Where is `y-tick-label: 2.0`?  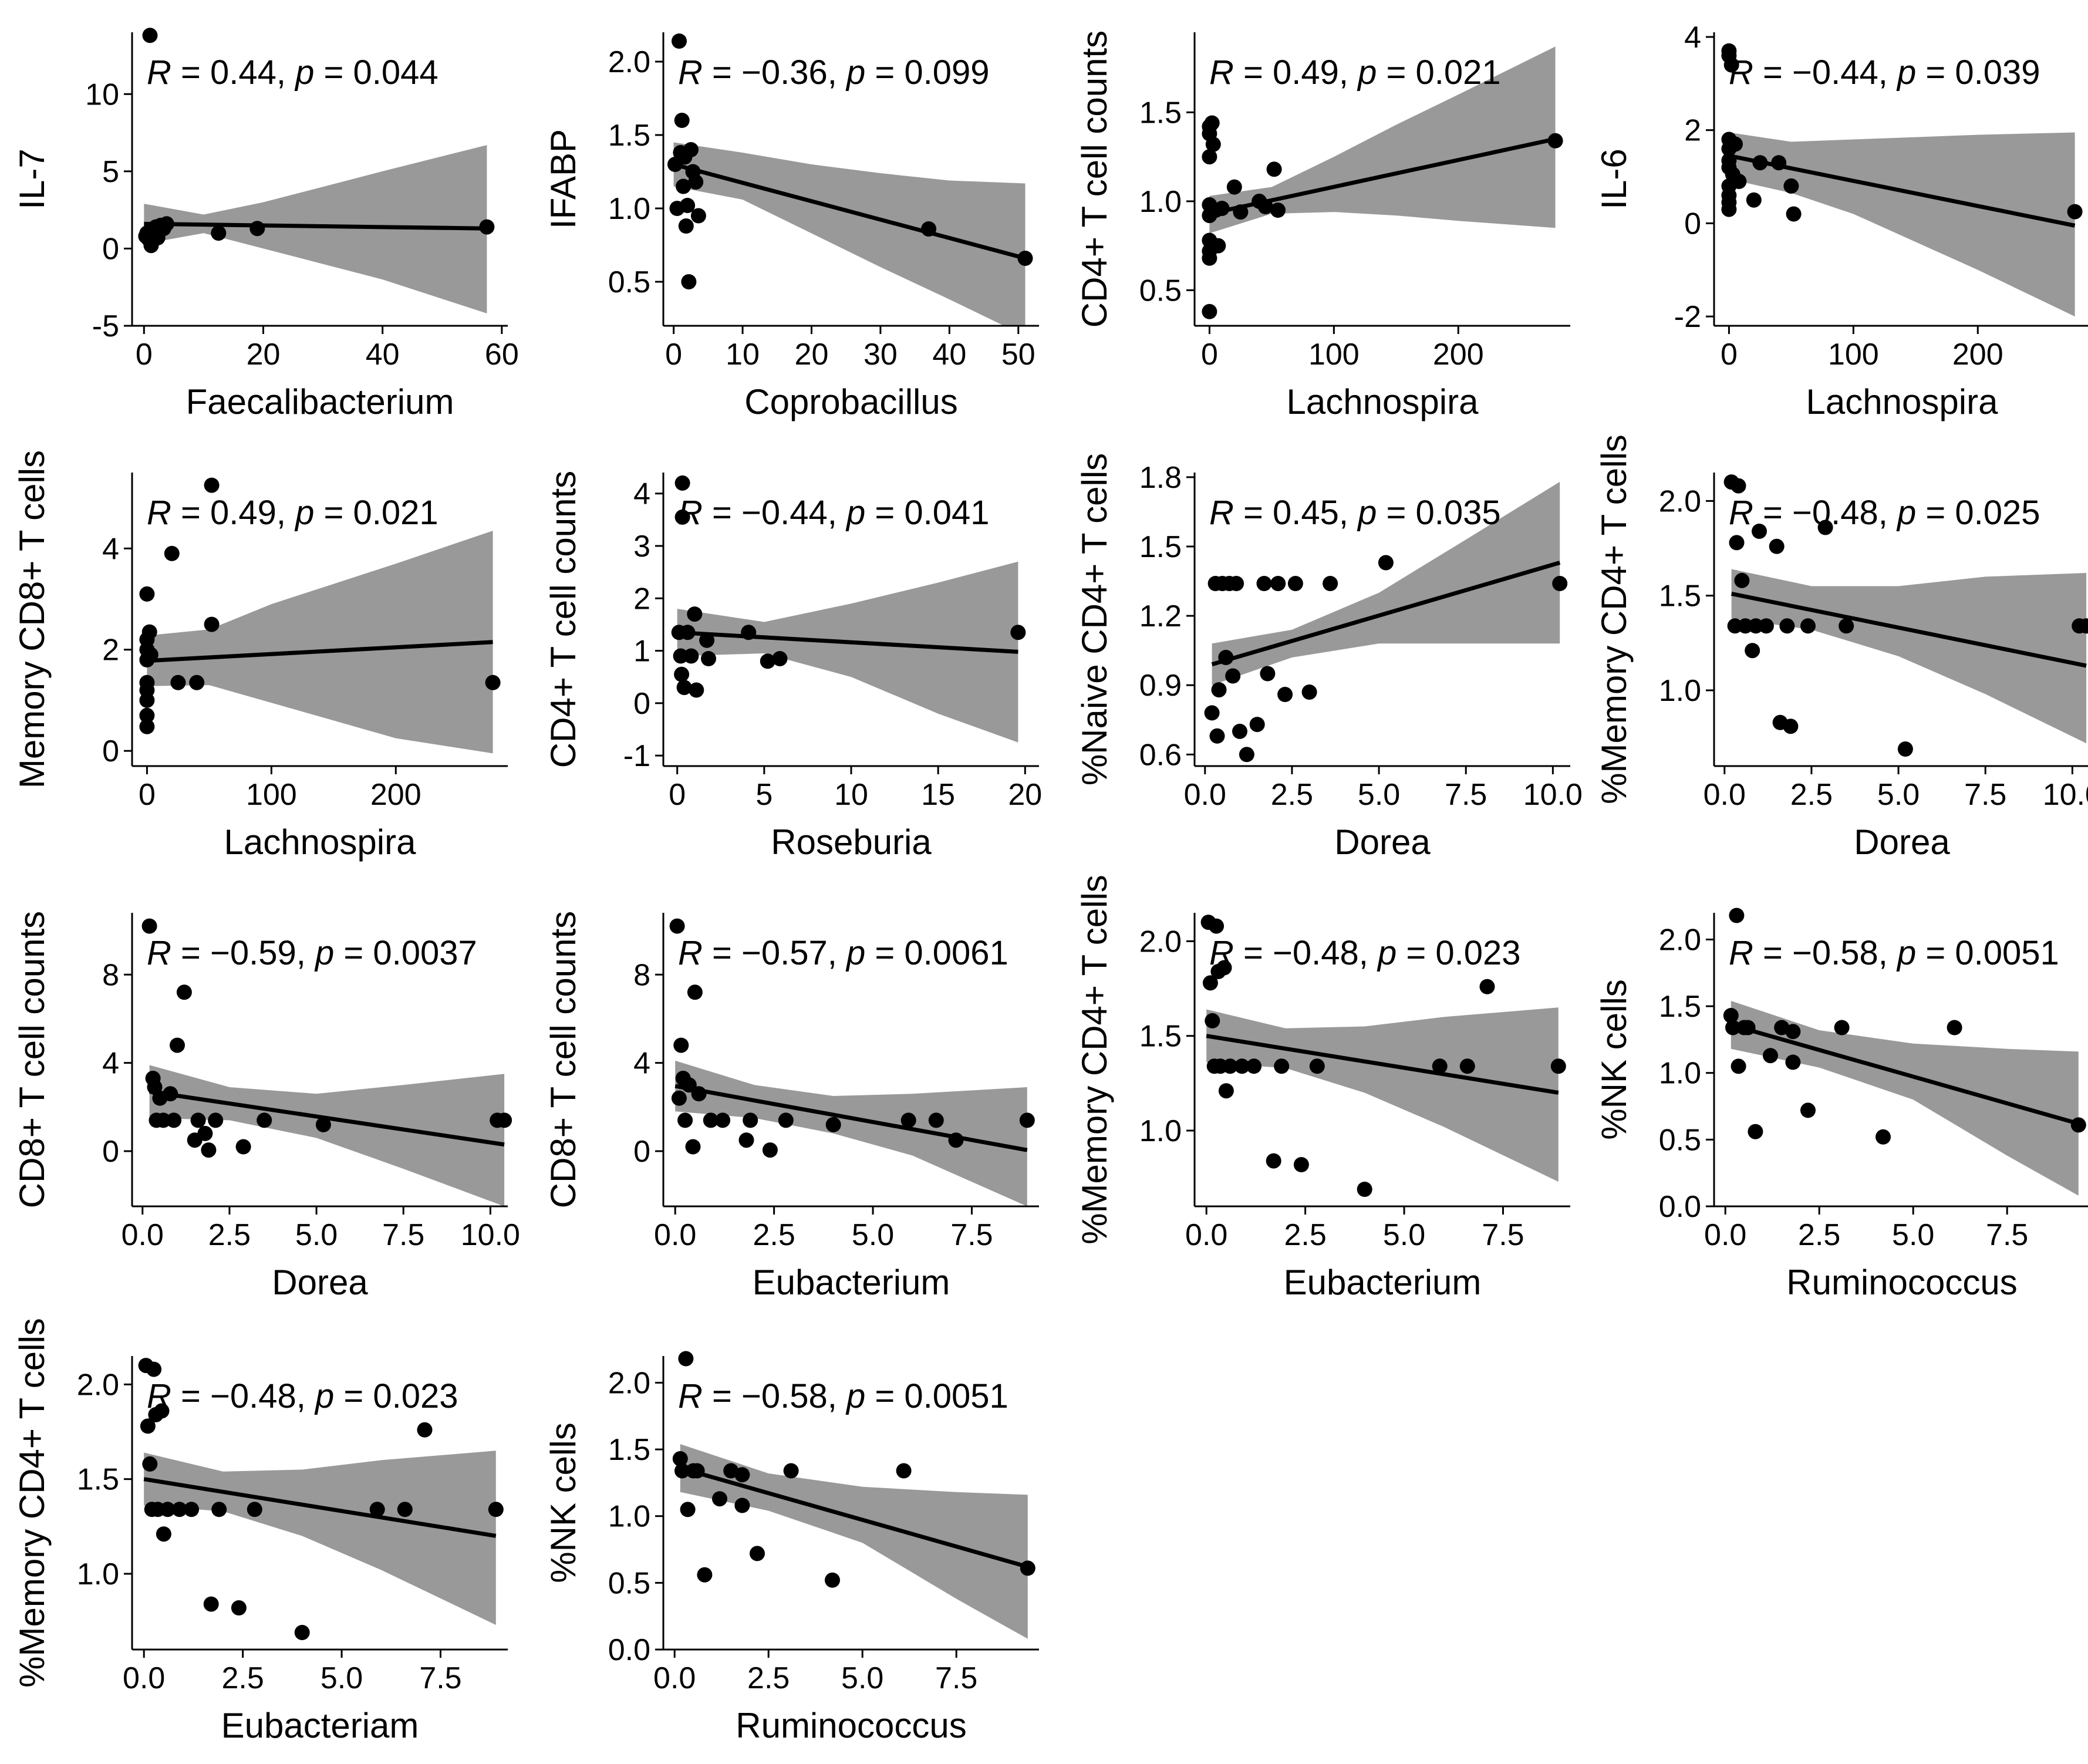 y-tick-label: 2.0 is located at coordinates (1680, 501).